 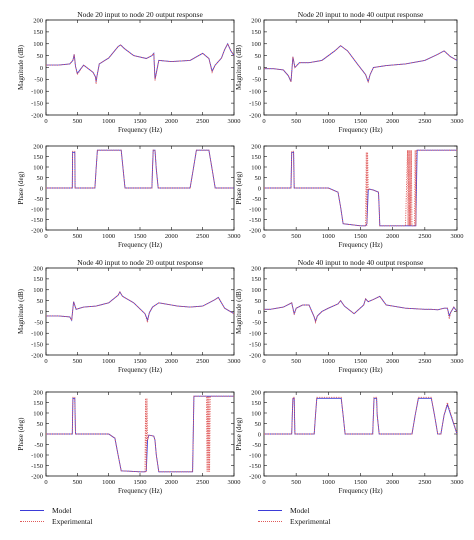 I want to click on legend-model-line, so click(x=32, y=510).